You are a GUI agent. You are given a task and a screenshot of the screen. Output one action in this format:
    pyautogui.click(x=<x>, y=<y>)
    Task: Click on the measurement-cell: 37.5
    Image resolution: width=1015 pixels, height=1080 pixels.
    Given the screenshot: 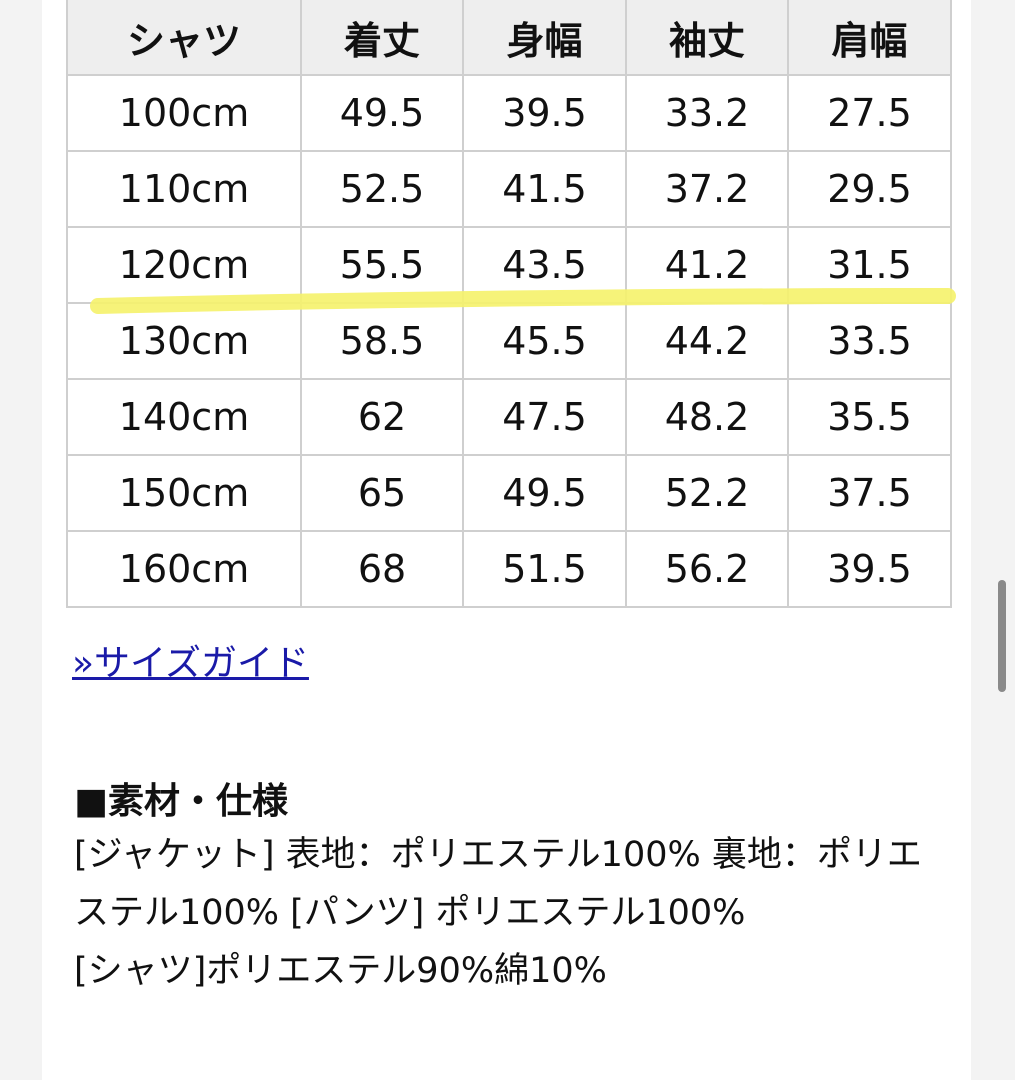 What is the action you would take?
    pyautogui.click(x=869, y=493)
    